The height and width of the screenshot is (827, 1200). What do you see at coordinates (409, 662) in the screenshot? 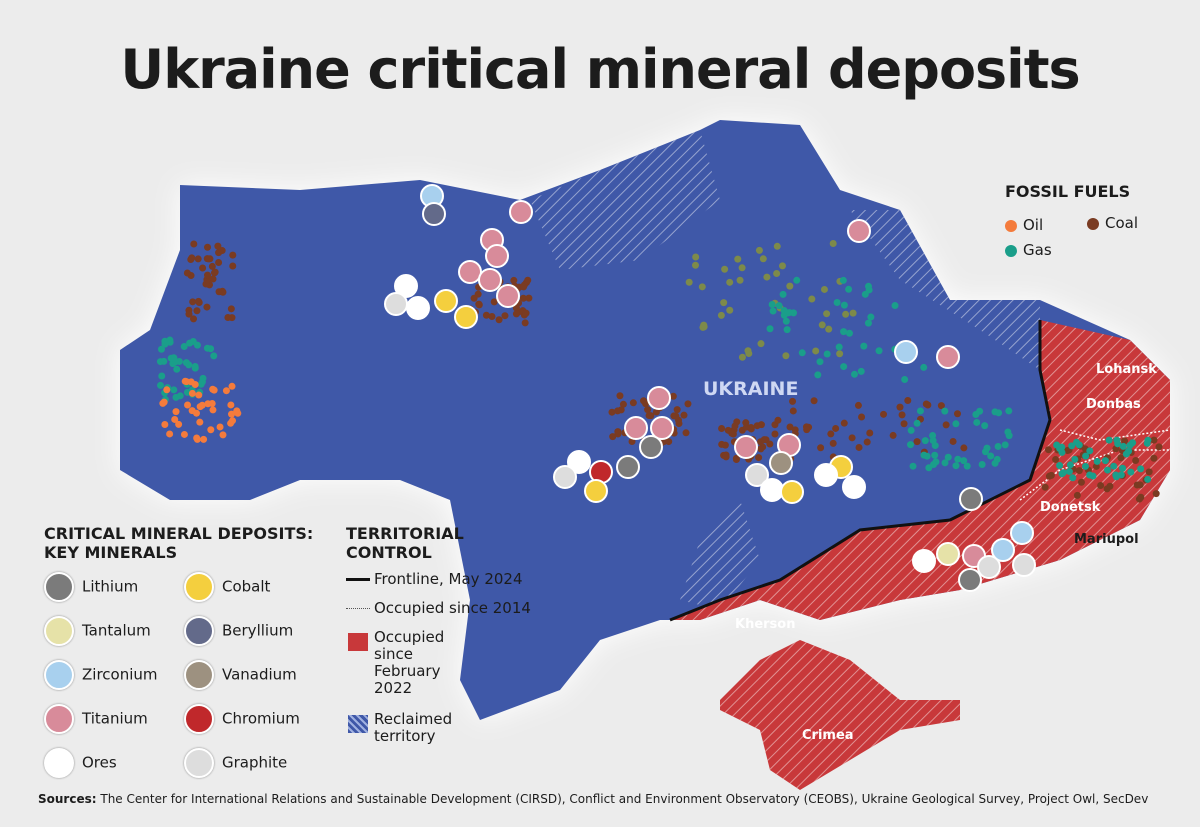
I see `text: Occupied since February 2022` at bounding box center [409, 662].